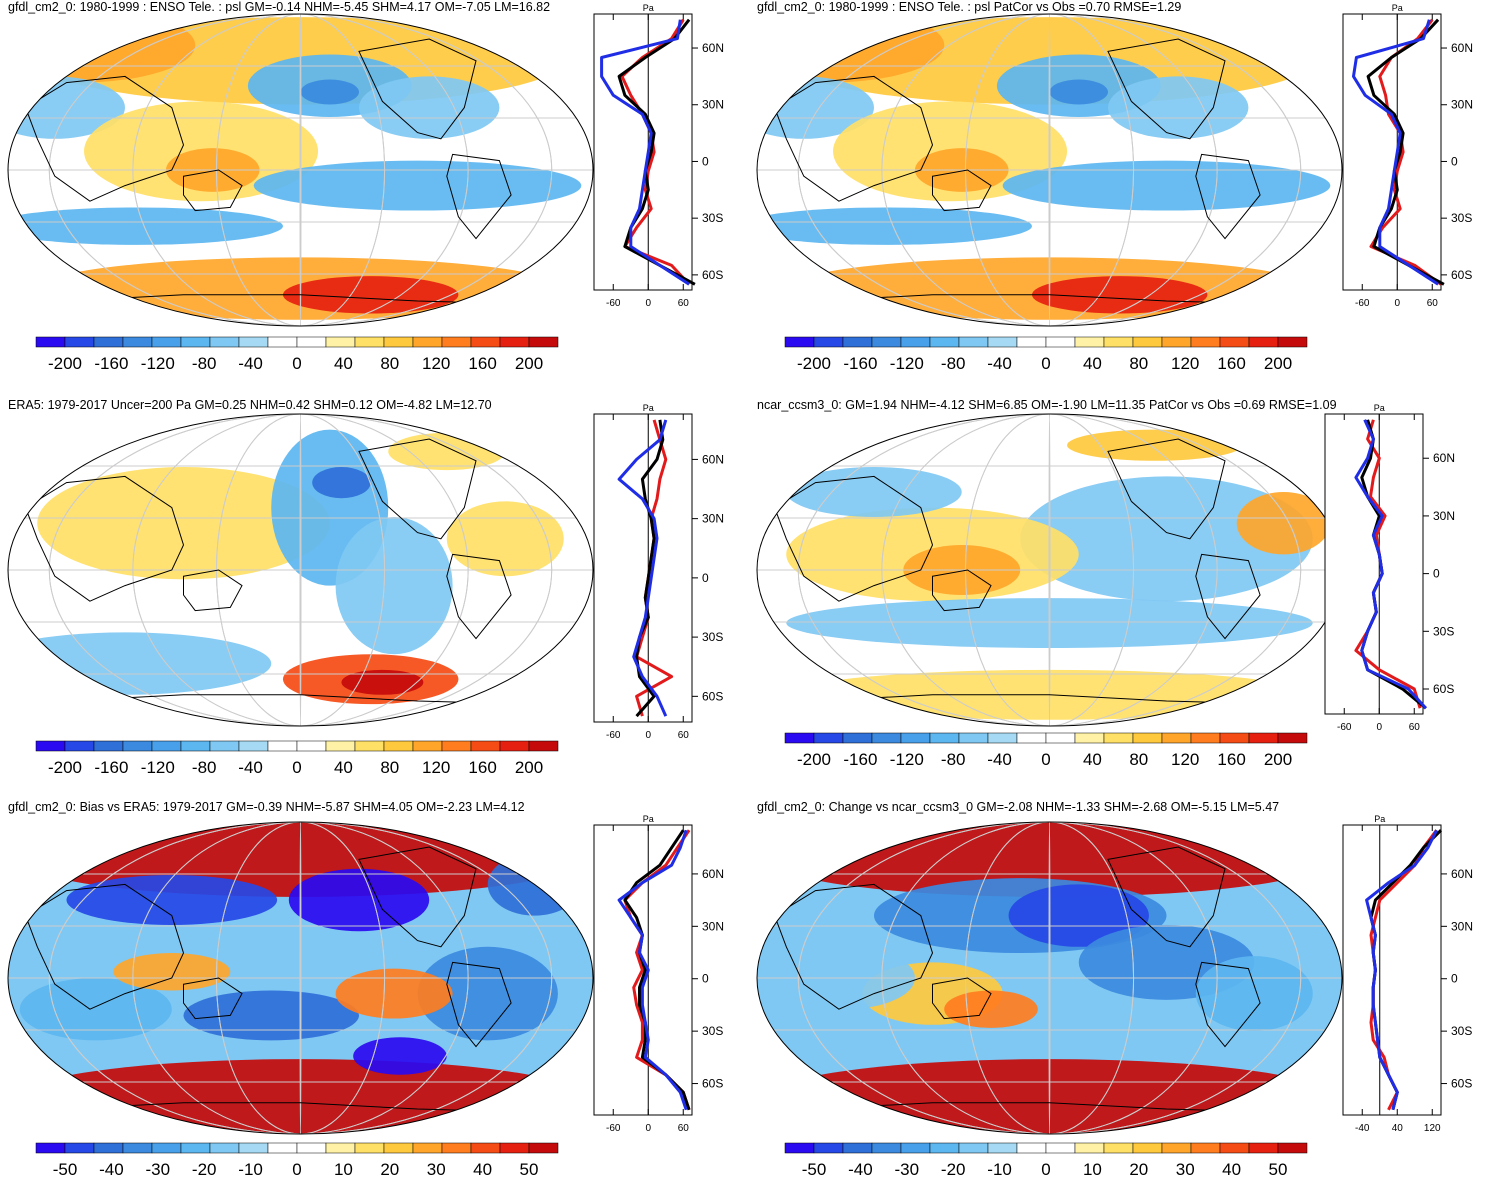 This screenshot has width=1486, height=1192. What do you see at coordinates (814, 1169) in the screenshot?
I see `colorbar-label: -50` at bounding box center [814, 1169].